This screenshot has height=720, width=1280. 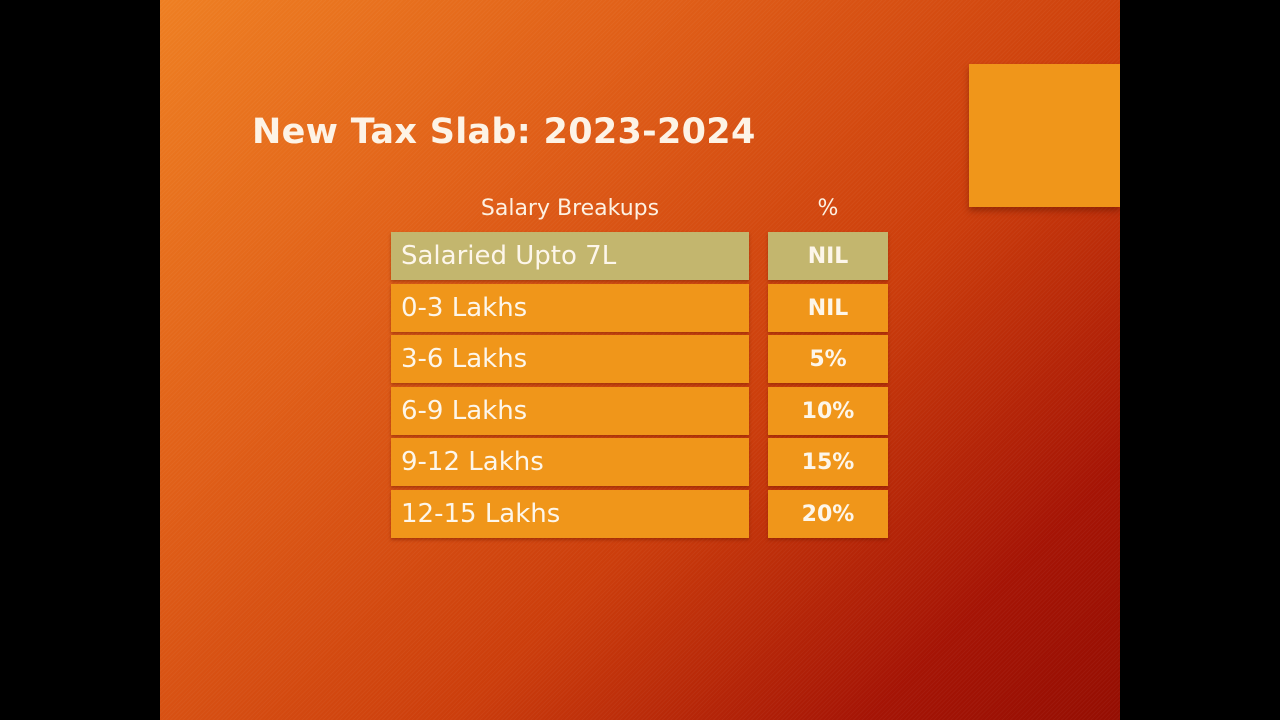 I want to click on salary-range-cell: 12-15 Lakhs, so click(x=570, y=514).